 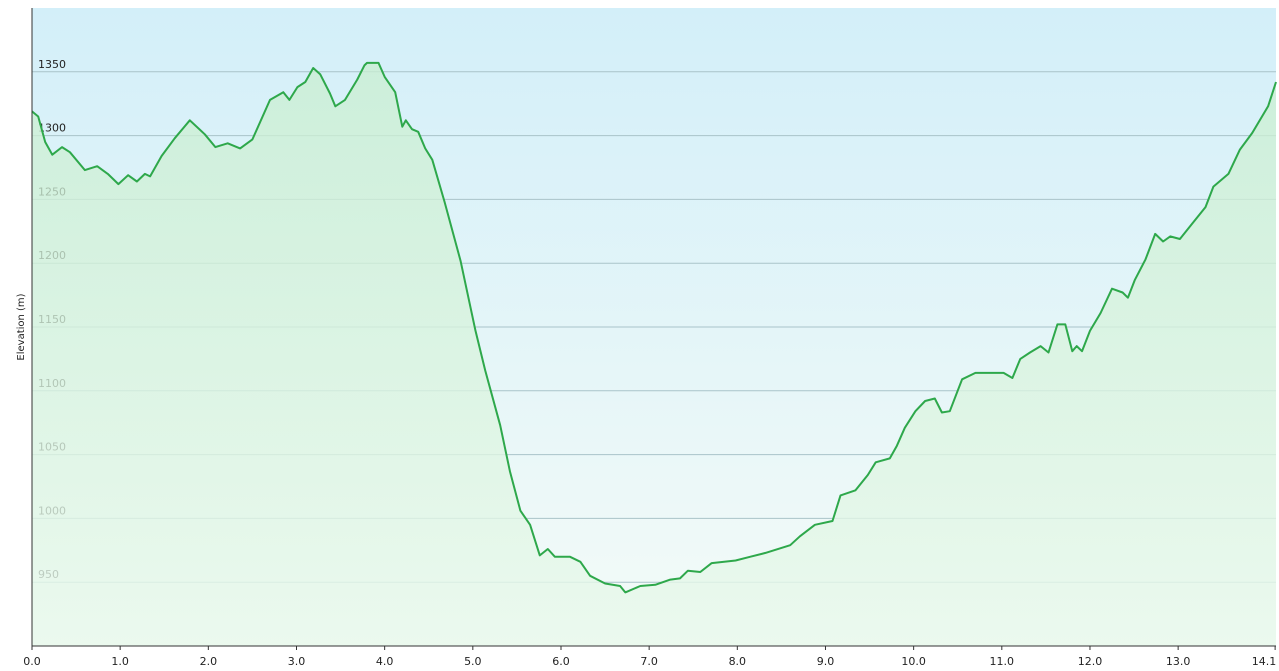 What do you see at coordinates (52, 64) in the screenshot?
I see `y-tick-label: 1350` at bounding box center [52, 64].